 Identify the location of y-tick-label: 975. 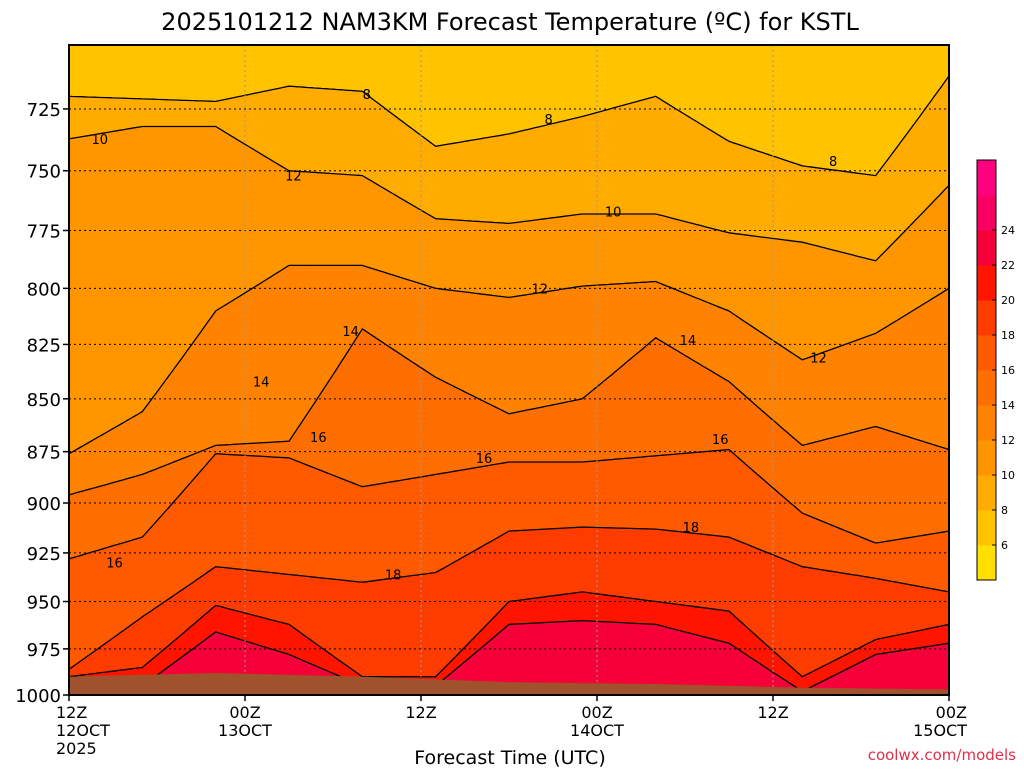
(44, 650).